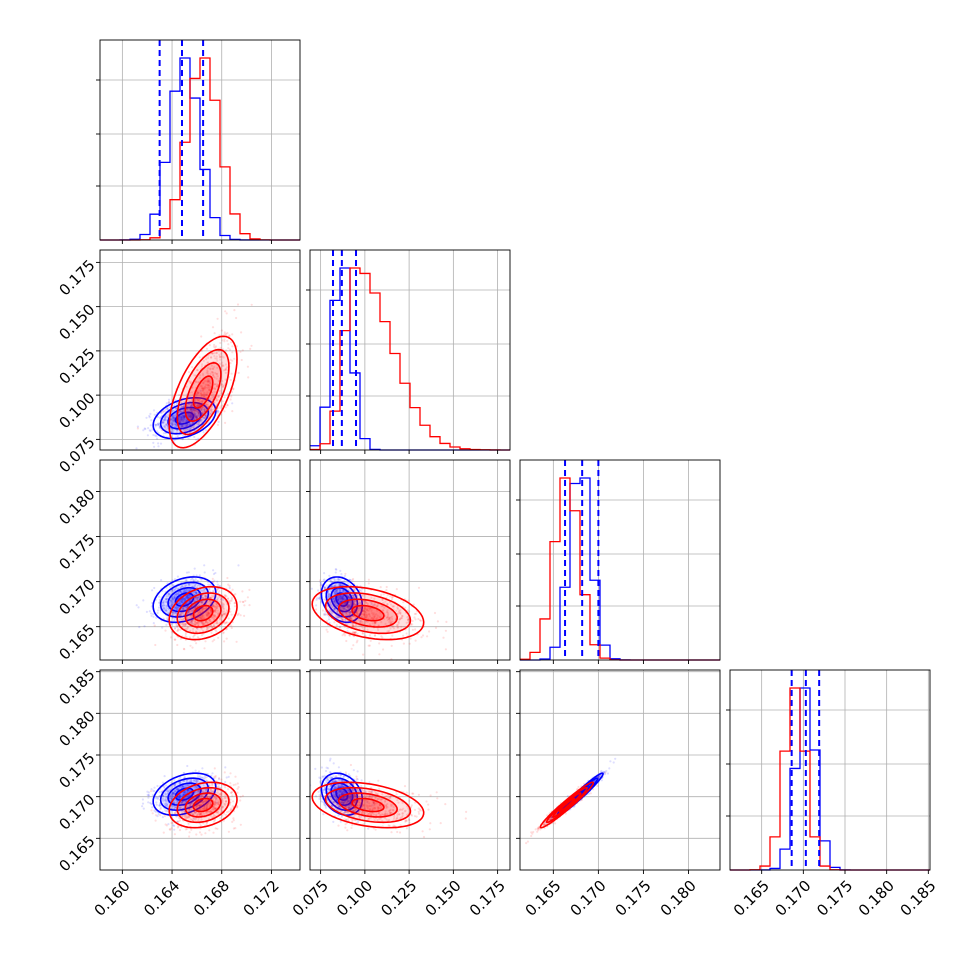 The width and height of the screenshot is (970, 970). What do you see at coordinates (194, 376) in the screenshot?
I see `panel-content` at bounding box center [194, 376].